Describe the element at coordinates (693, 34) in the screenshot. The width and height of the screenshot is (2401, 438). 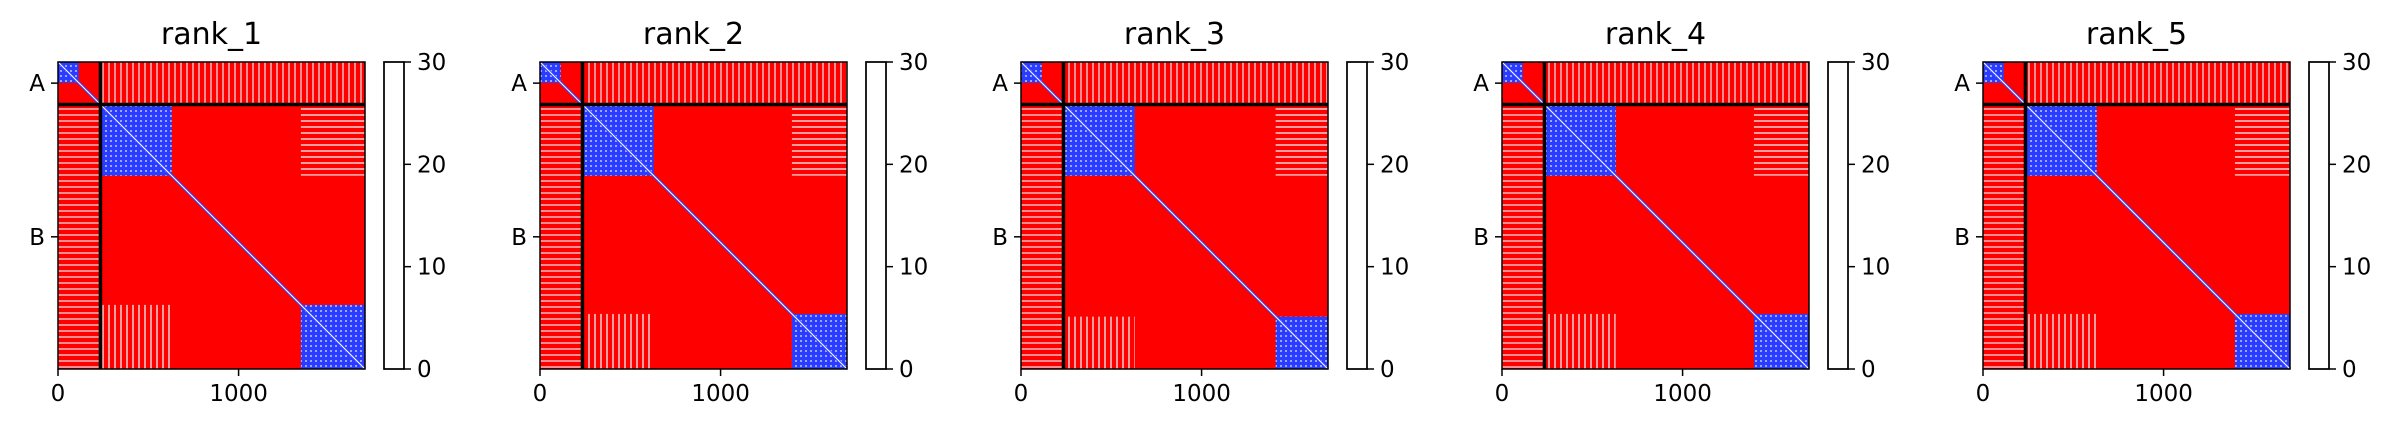
I see `panel-title: rank_2` at that location.